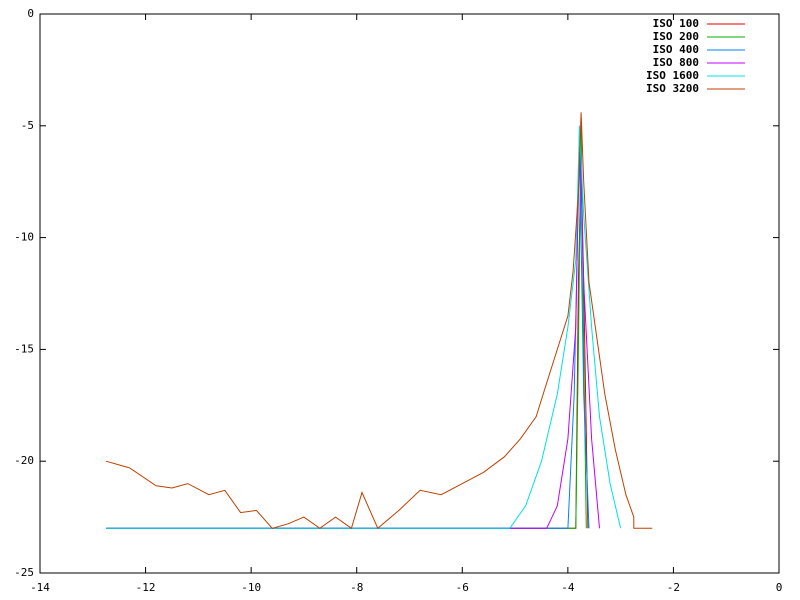  Describe the element at coordinates (462, 587) in the screenshot. I see `x-tick-label: -6` at that location.